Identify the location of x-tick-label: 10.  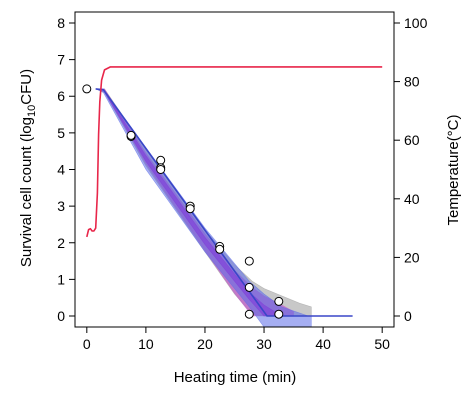
(146, 344).